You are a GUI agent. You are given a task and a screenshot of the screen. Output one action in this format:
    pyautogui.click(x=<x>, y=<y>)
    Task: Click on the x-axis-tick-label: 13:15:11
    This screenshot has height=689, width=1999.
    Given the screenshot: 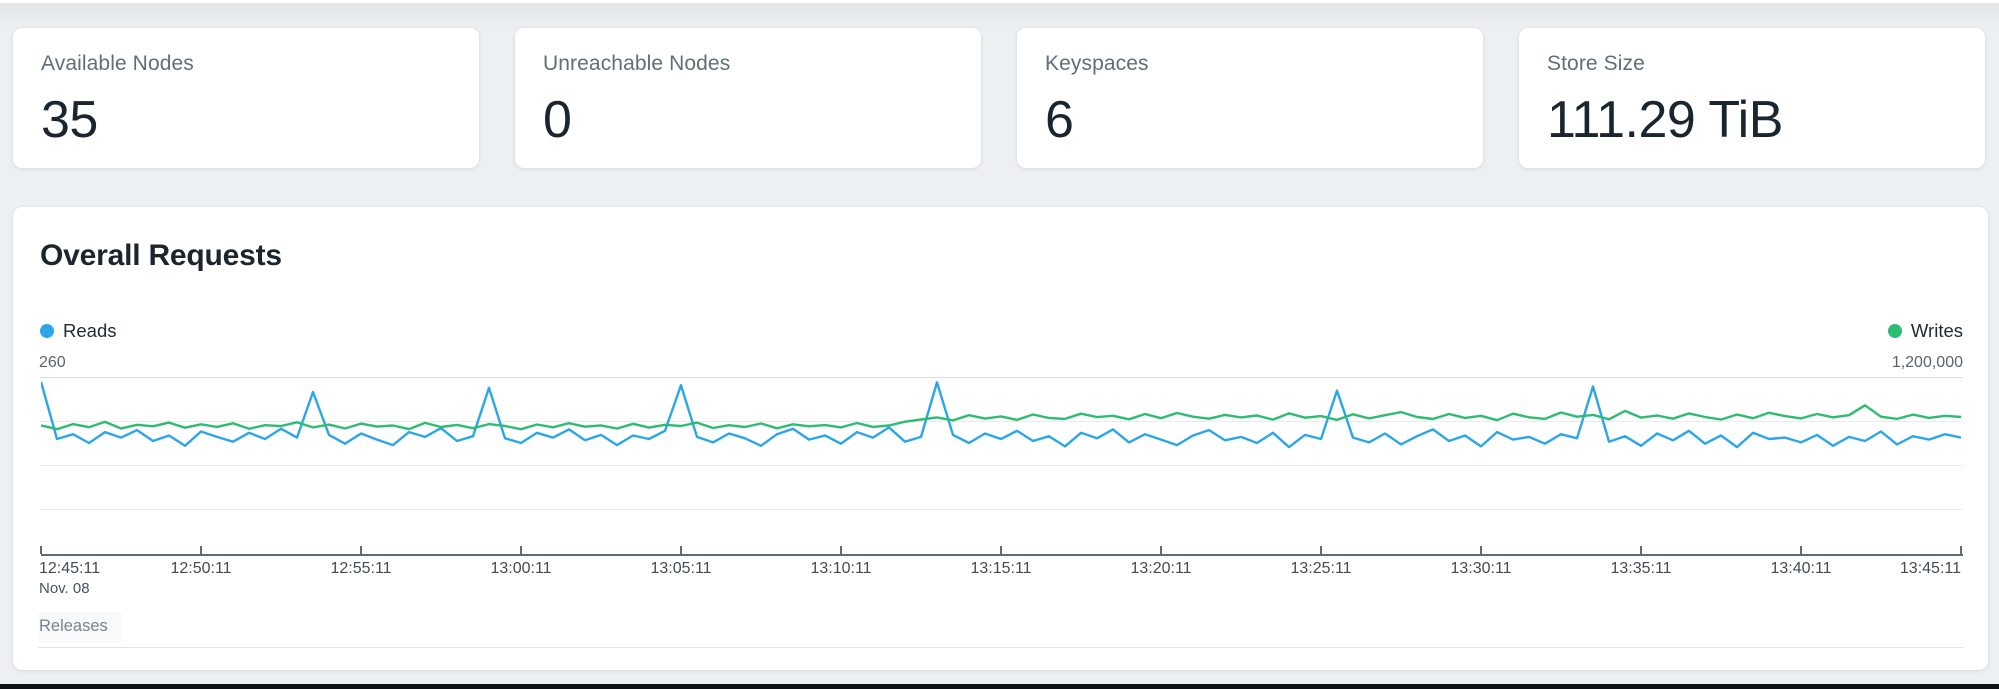 What is the action you would take?
    pyautogui.click(x=1001, y=568)
    